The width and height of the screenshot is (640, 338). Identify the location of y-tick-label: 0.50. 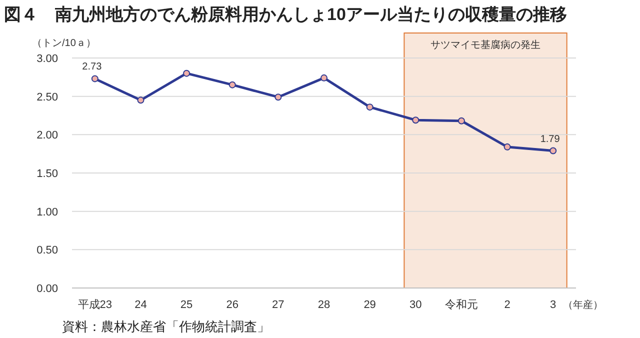
(47, 250).